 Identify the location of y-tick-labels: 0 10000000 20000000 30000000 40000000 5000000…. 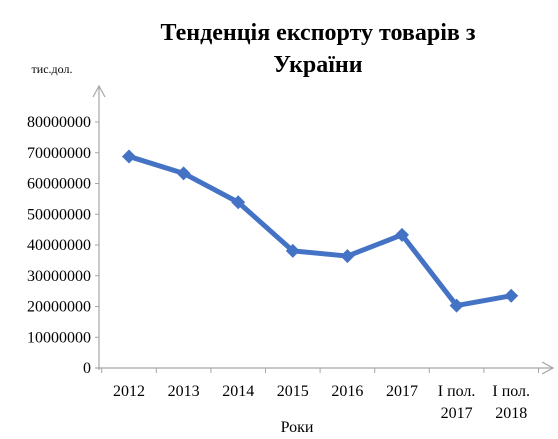
(63, 245).